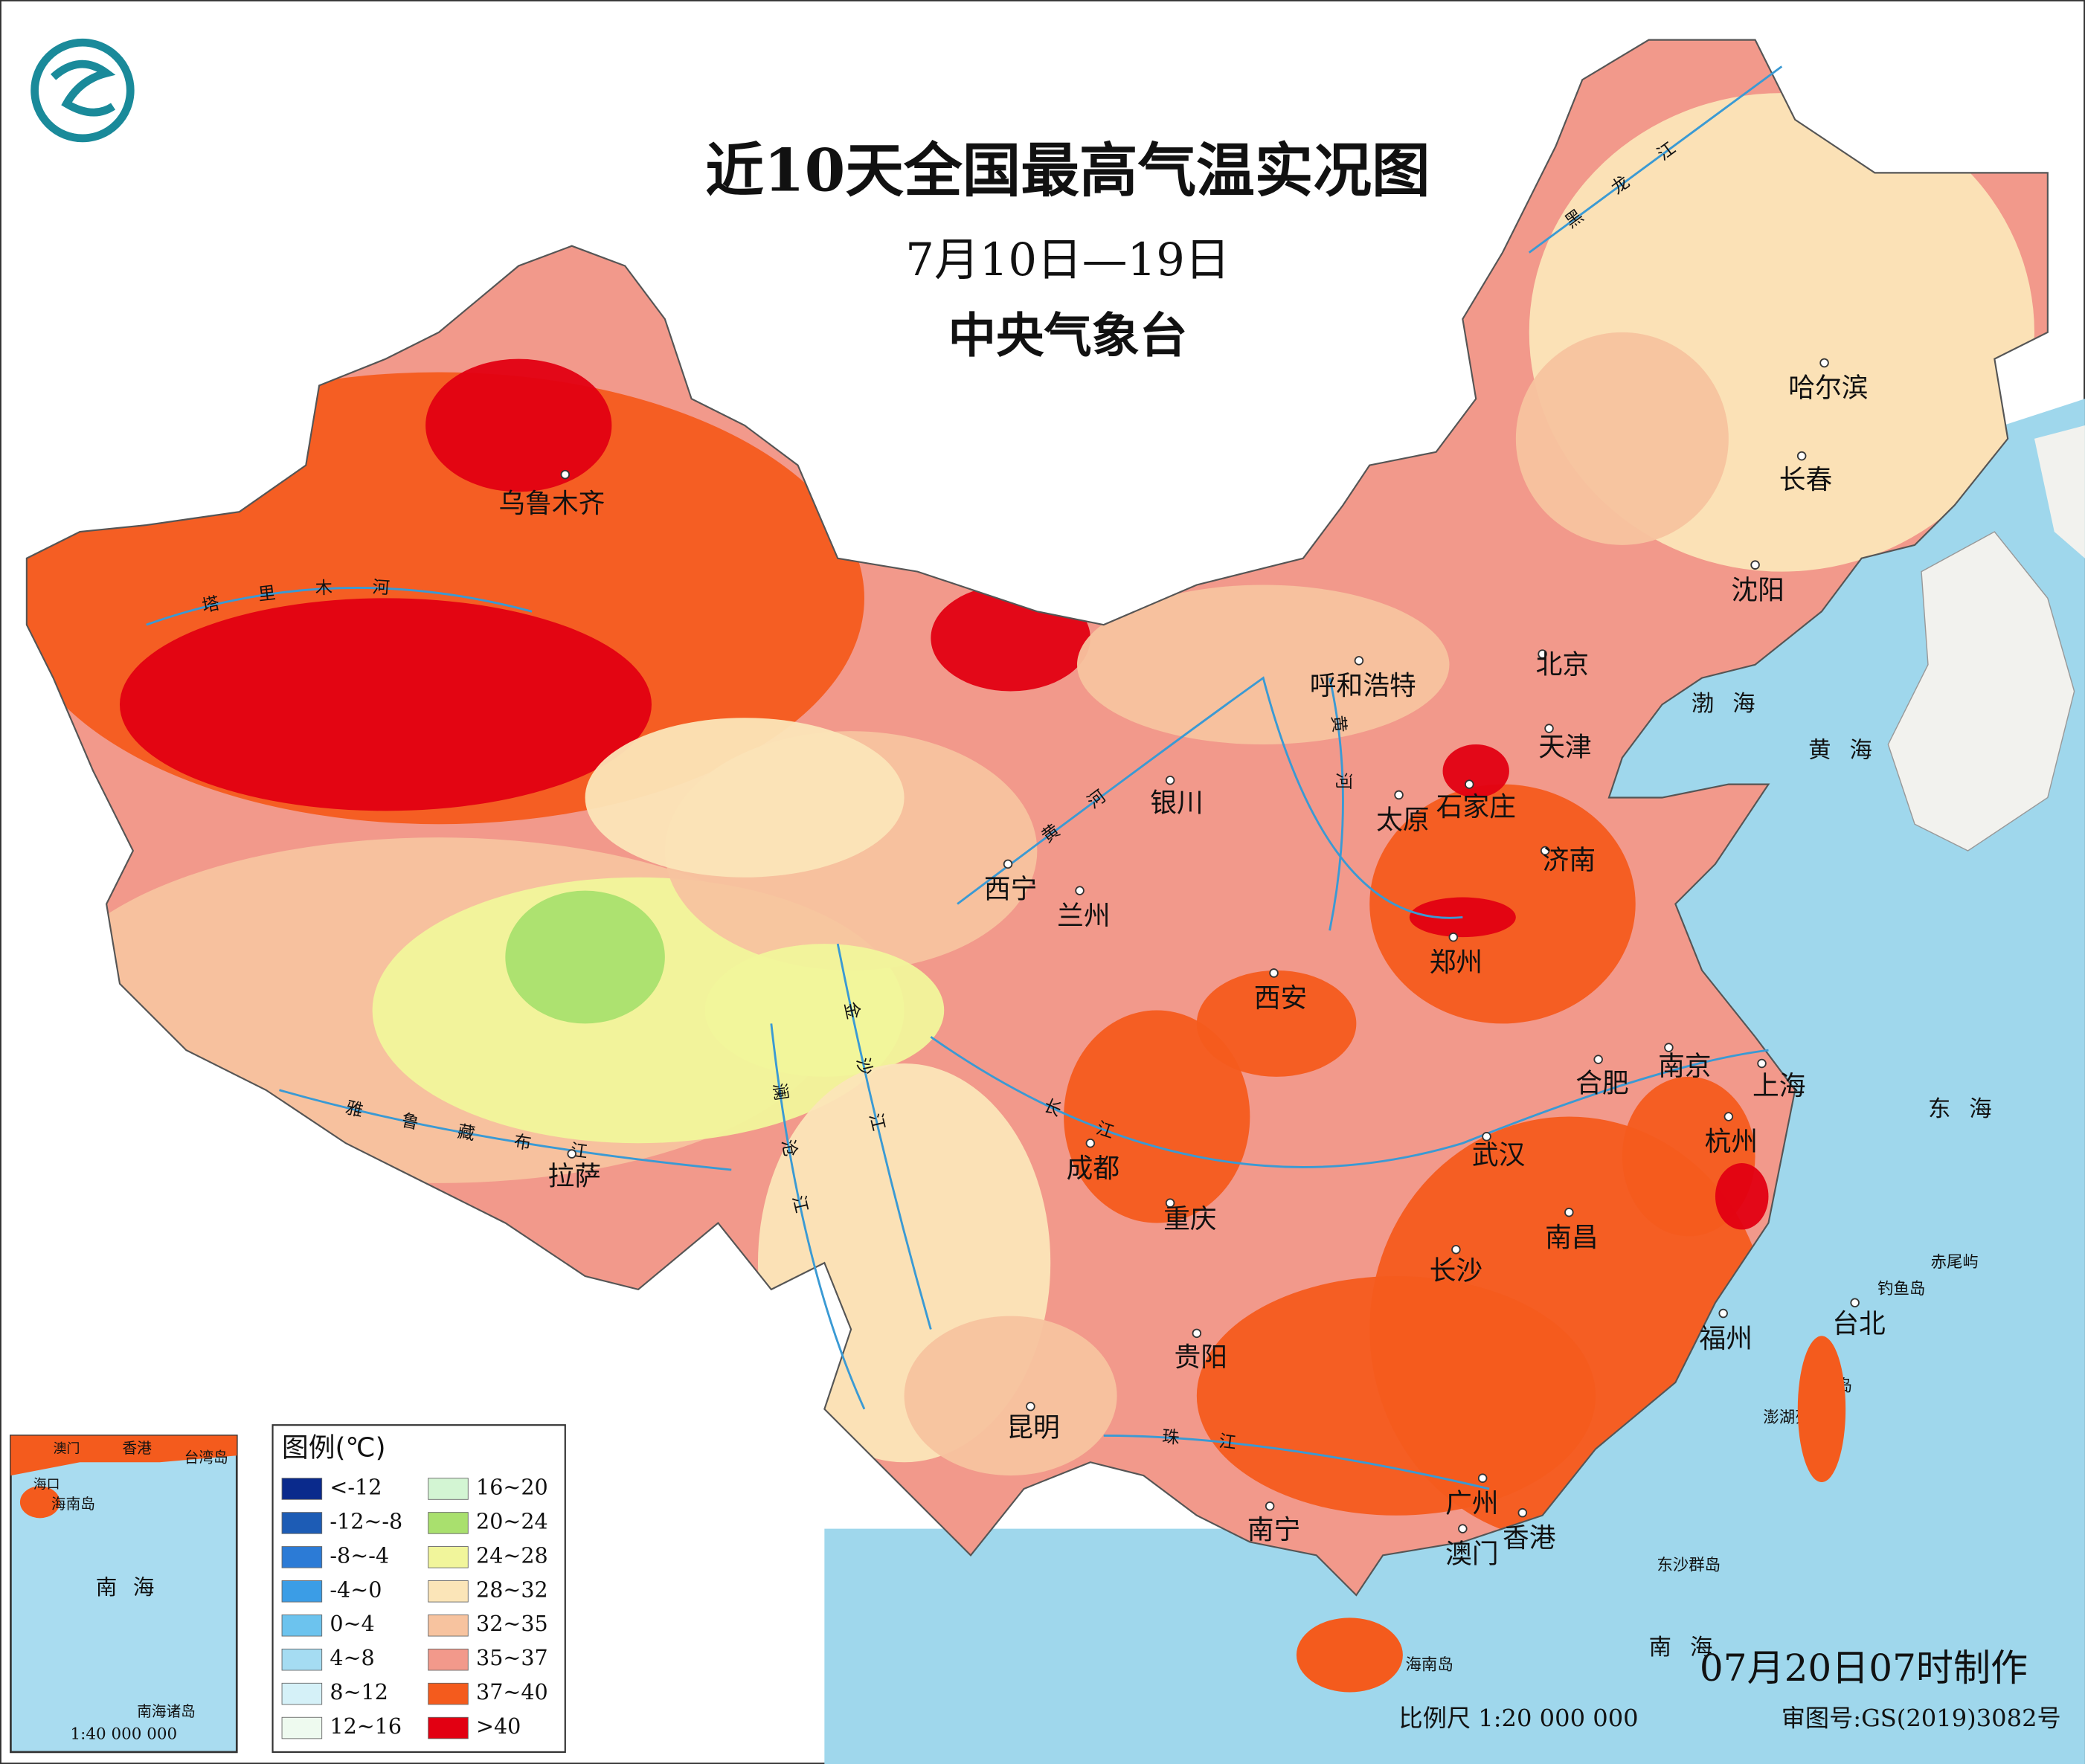  What do you see at coordinates (206, 1457) in the screenshot?
I see `inset-label: 台湾岛` at bounding box center [206, 1457].